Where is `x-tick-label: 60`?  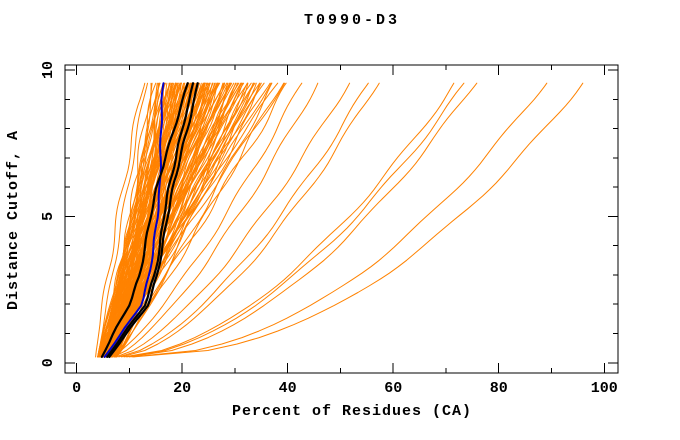 x-tick-label: 60 is located at coordinates (393, 388).